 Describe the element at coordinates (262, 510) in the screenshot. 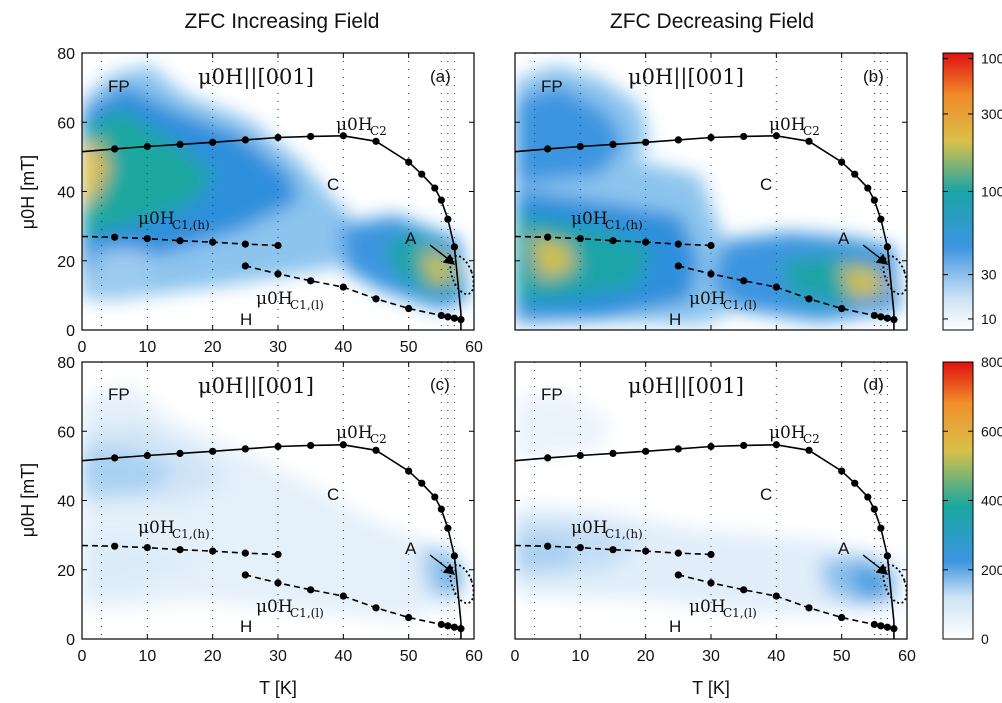

I see `region-labels-c: FP C A H` at that location.